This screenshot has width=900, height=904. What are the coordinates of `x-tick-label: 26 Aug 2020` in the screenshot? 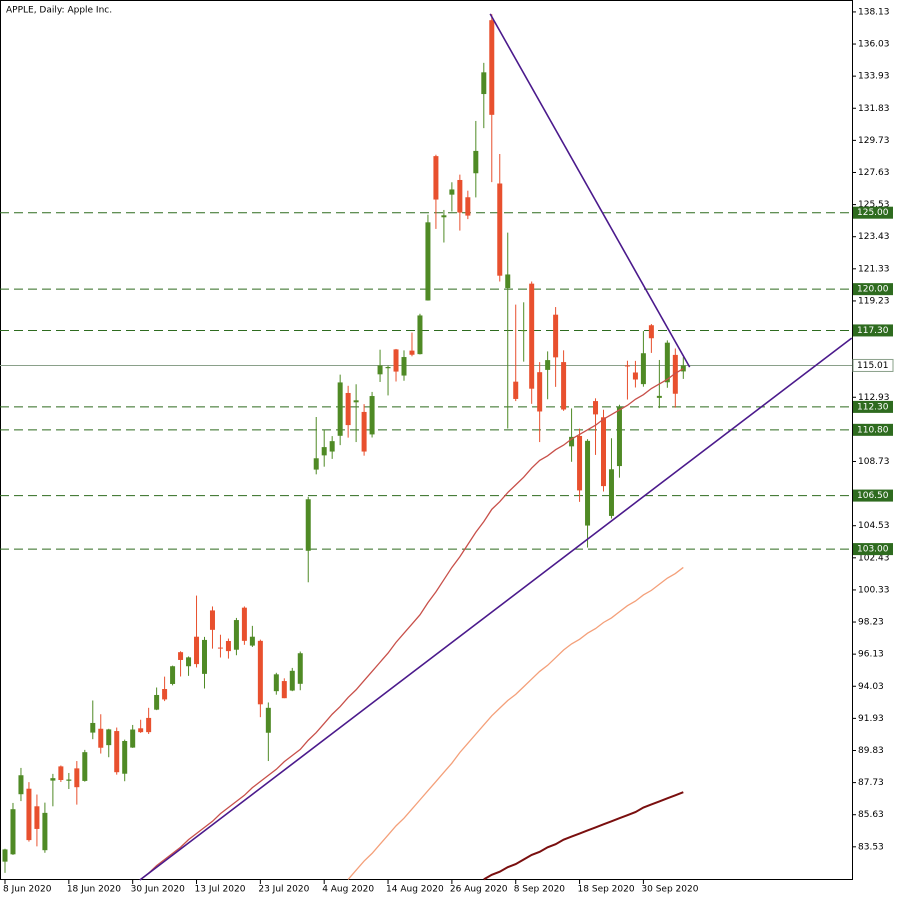 It's located at (479, 890).